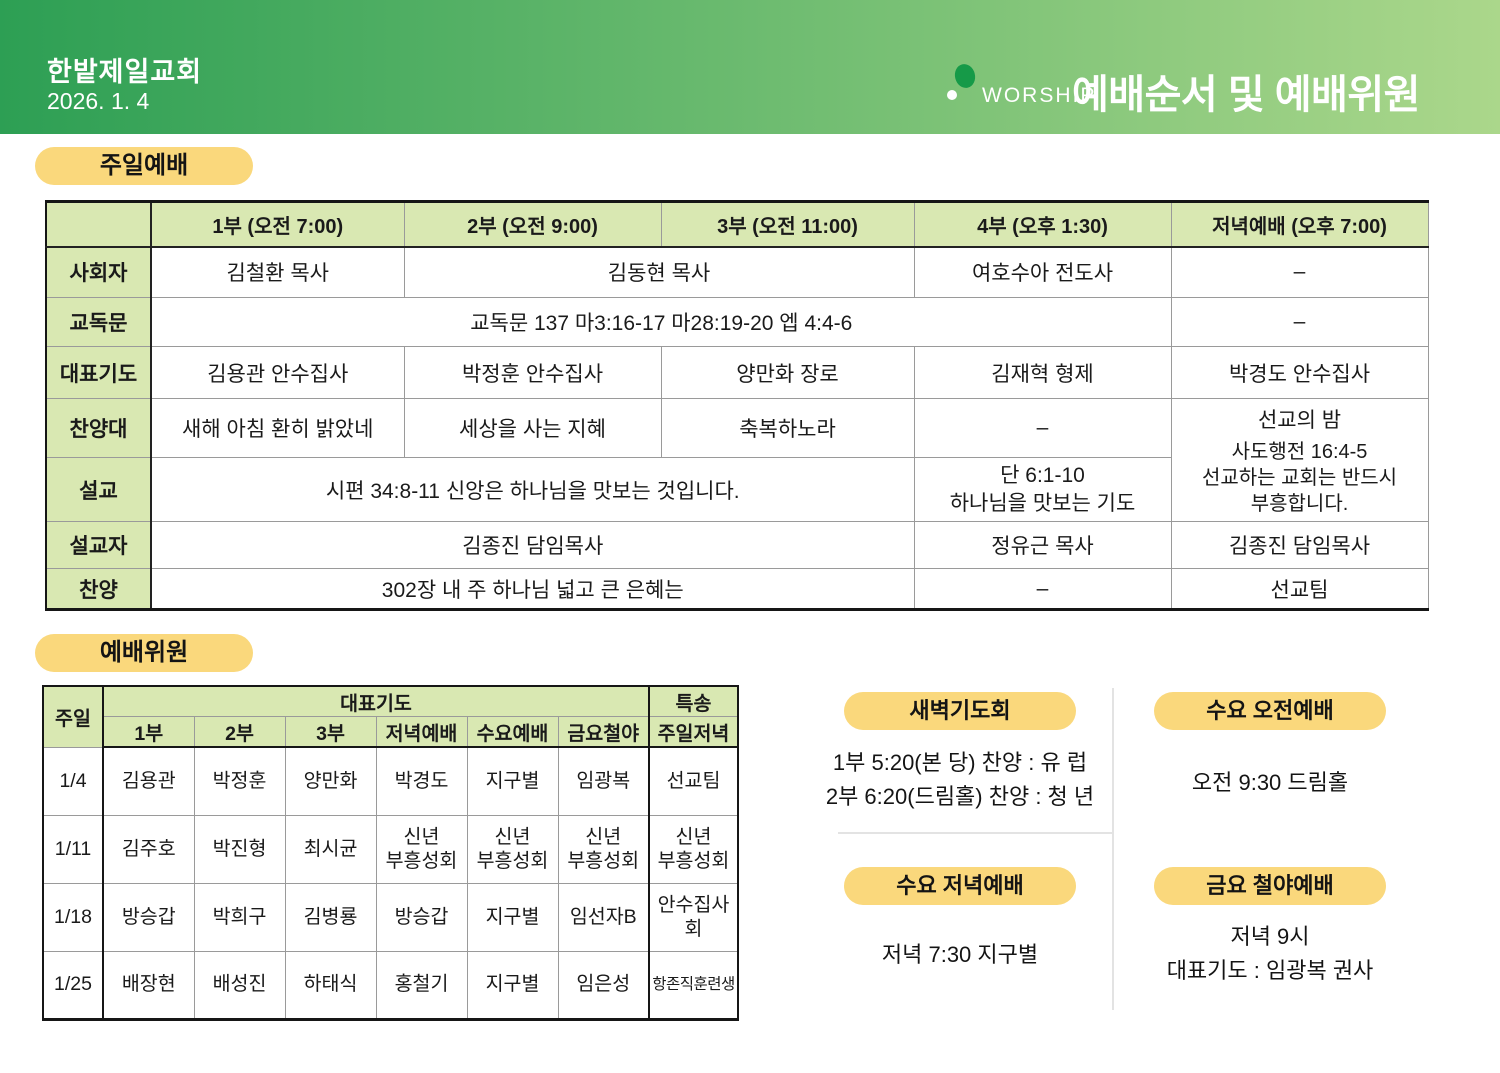 The image size is (1500, 1073). Describe the element at coordinates (975, 833) in the screenshot. I see `info-horizontal-divider` at that location.